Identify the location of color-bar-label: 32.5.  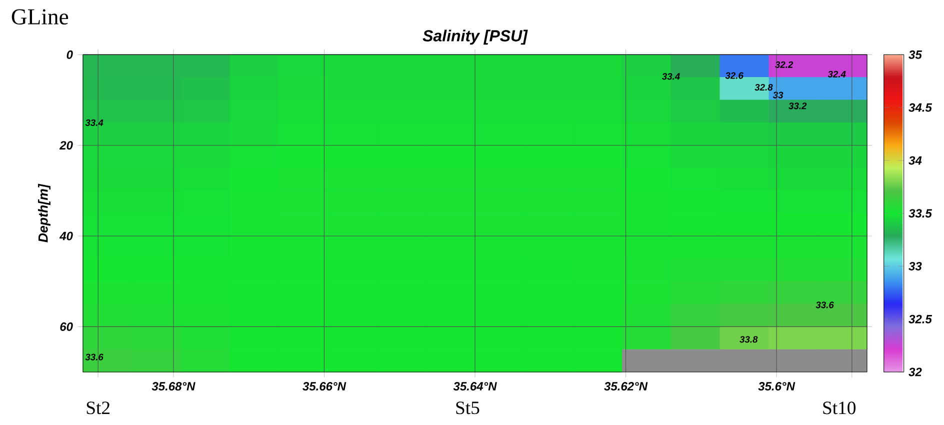
(920, 319).